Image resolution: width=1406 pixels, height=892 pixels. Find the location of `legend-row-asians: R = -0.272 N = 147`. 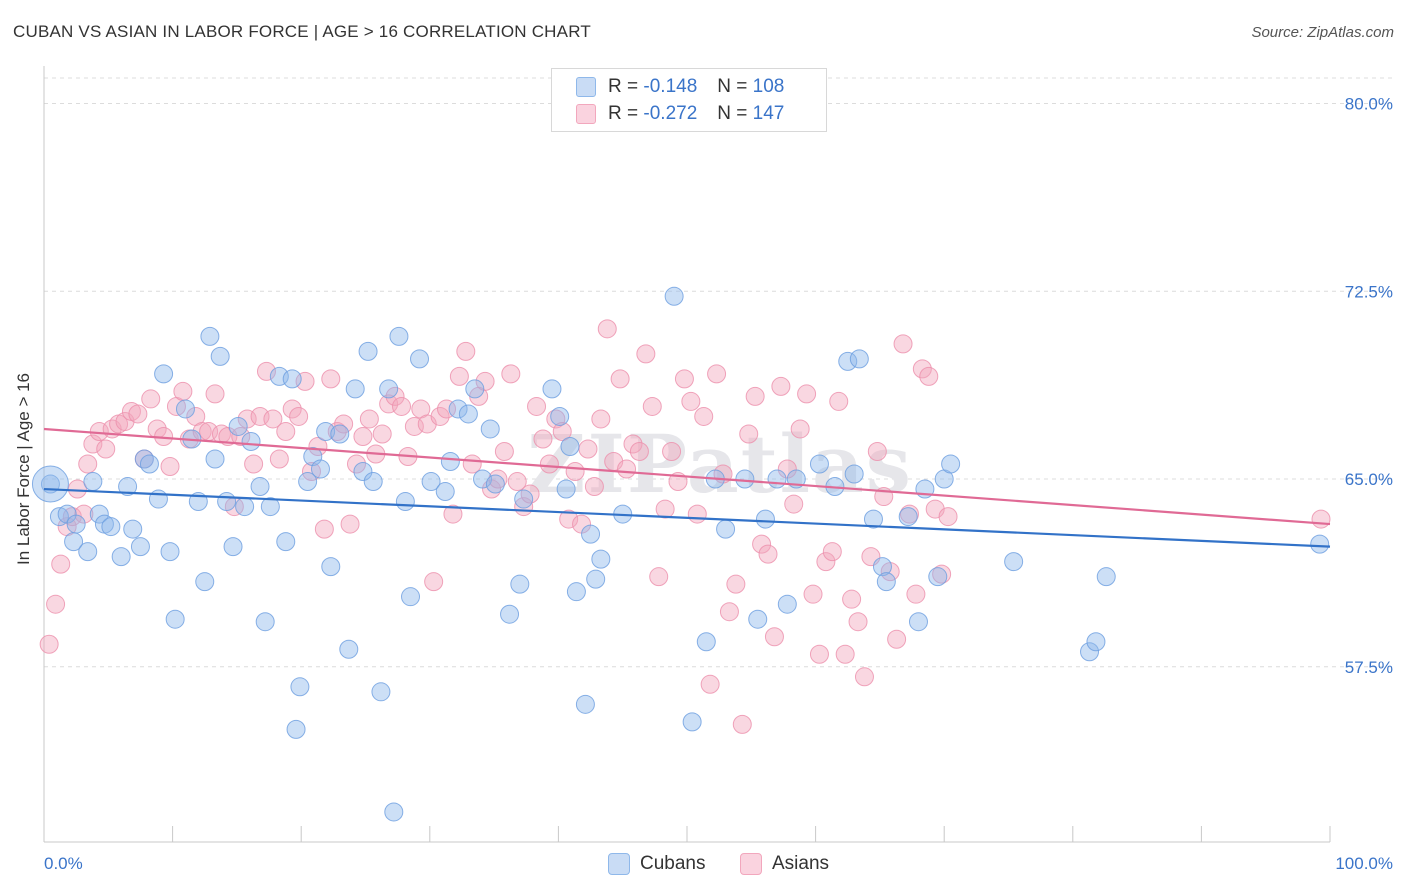

legend-row-asians: R = -0.272 N = 147 is located at coordinates (680, 114).